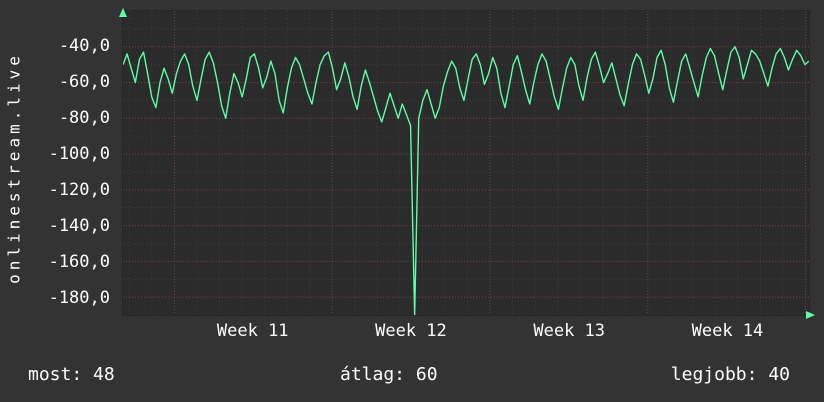  I want to click on y-axis-tick-label: -140,0, so click(79, 226).